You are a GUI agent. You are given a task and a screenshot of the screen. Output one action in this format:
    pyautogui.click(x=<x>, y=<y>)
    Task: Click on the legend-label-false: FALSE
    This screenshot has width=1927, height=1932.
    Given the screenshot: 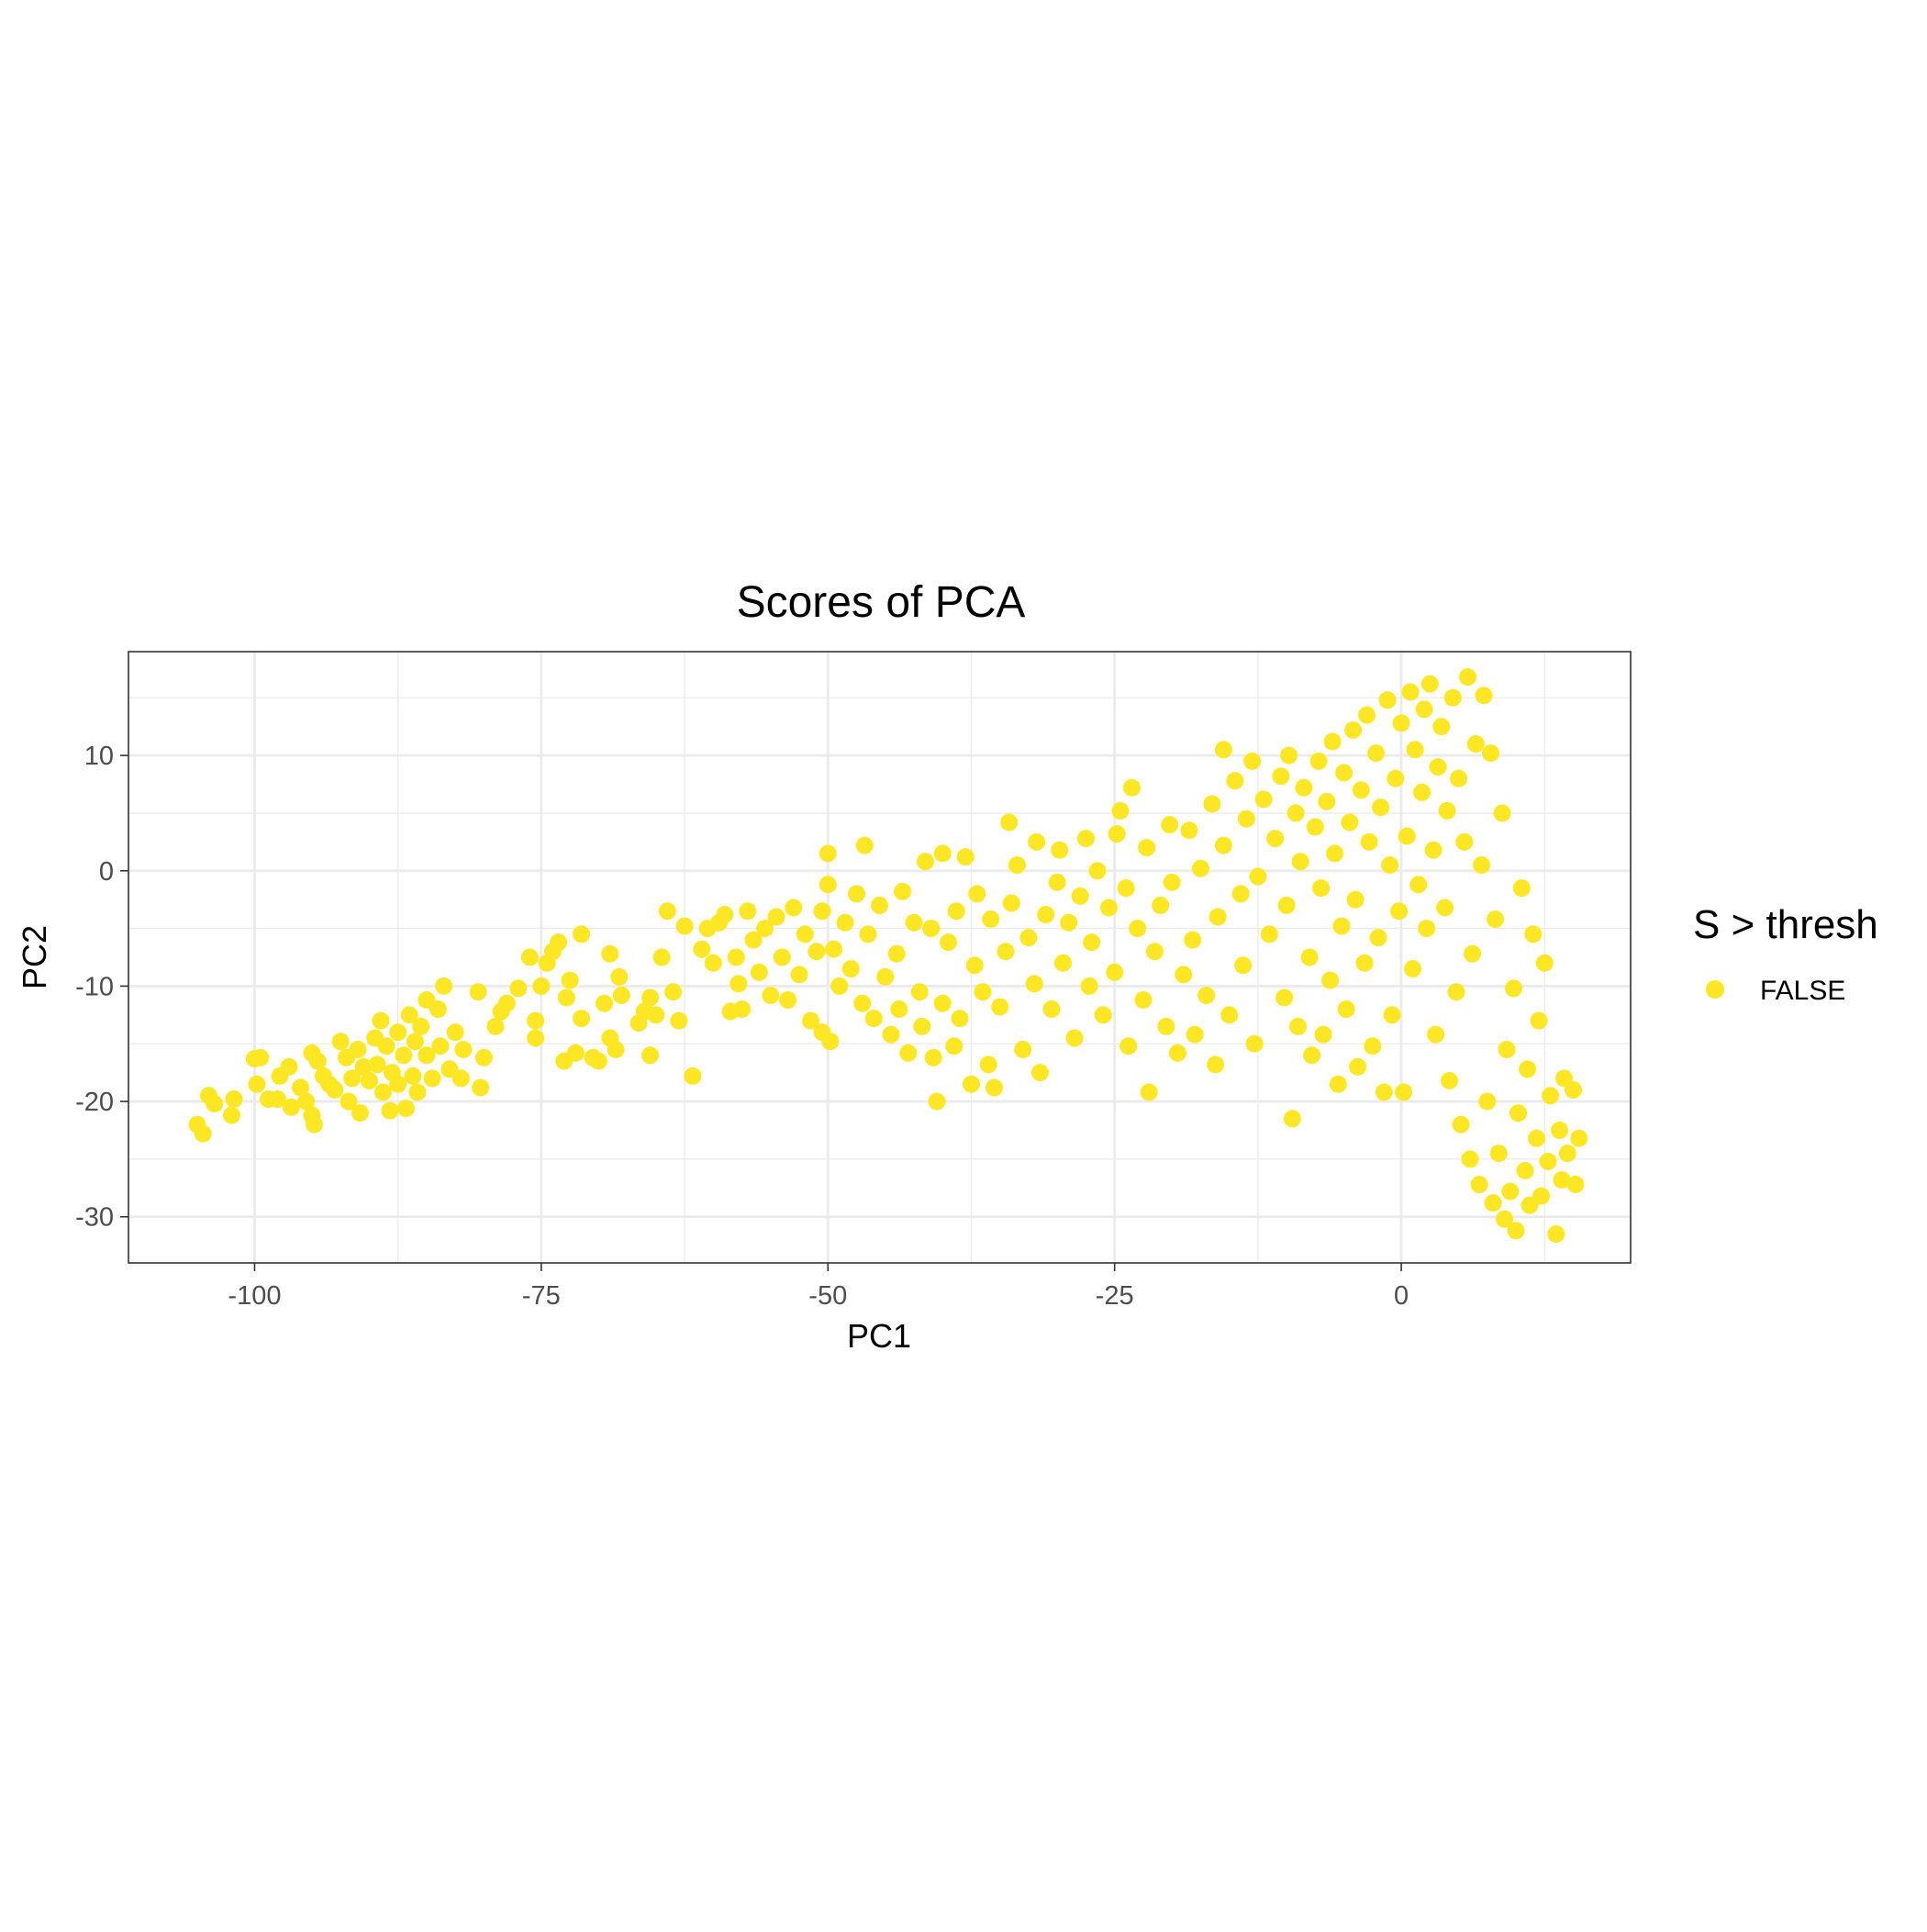 What is the action you would take?
    pyautogui.click(x=1802, y=991)
    